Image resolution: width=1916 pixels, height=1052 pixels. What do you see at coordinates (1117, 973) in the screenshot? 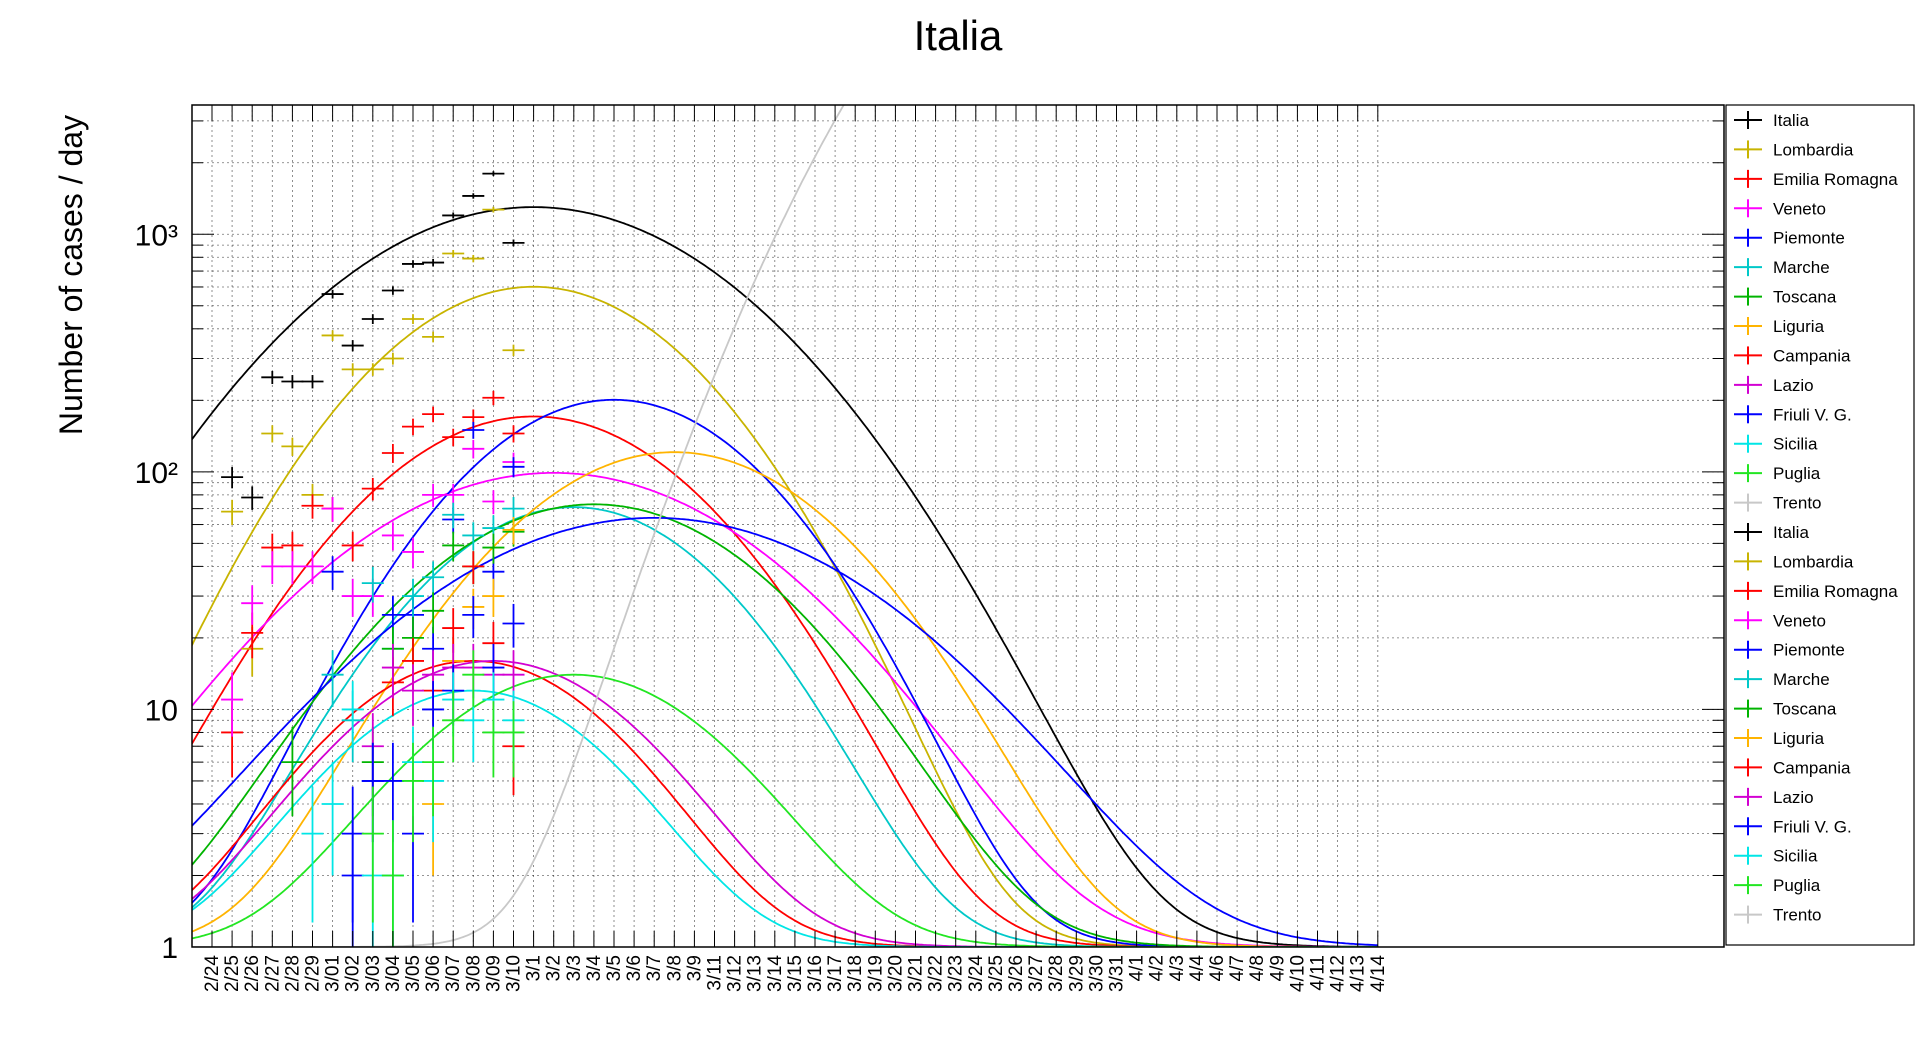
I see `x-tick-label: 3/31` at bounding box center [1117, 973].